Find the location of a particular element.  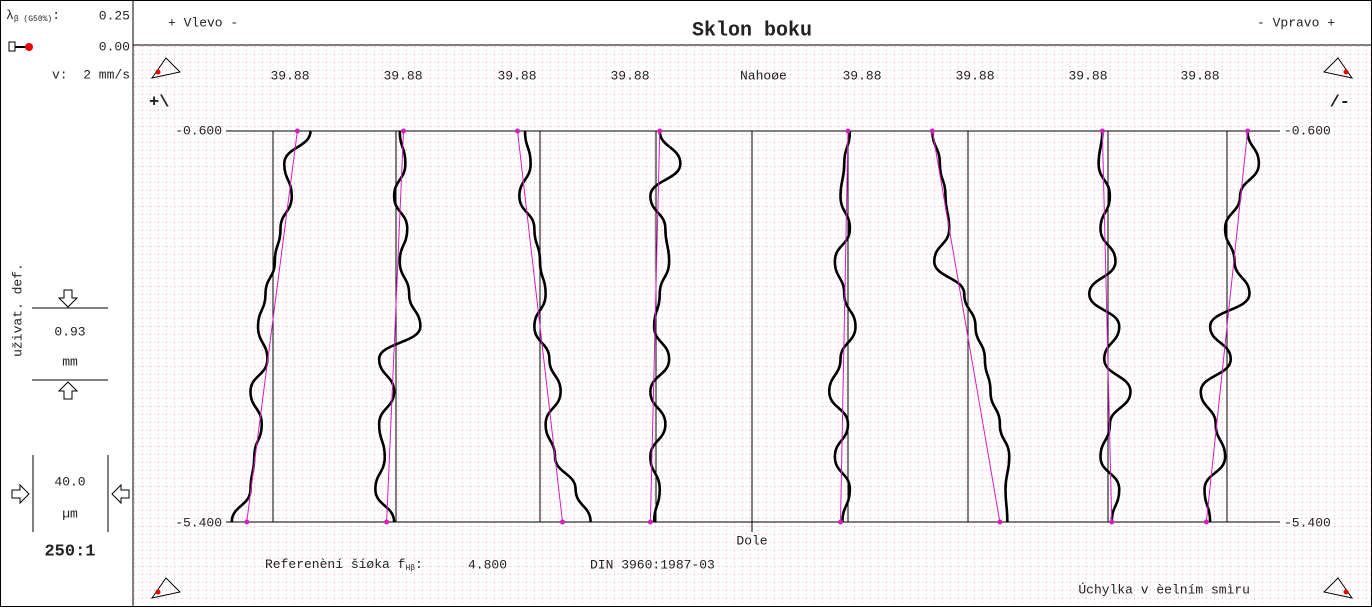

direction: Úchylka v èelním smìru is located at coordinates (1164, 589).